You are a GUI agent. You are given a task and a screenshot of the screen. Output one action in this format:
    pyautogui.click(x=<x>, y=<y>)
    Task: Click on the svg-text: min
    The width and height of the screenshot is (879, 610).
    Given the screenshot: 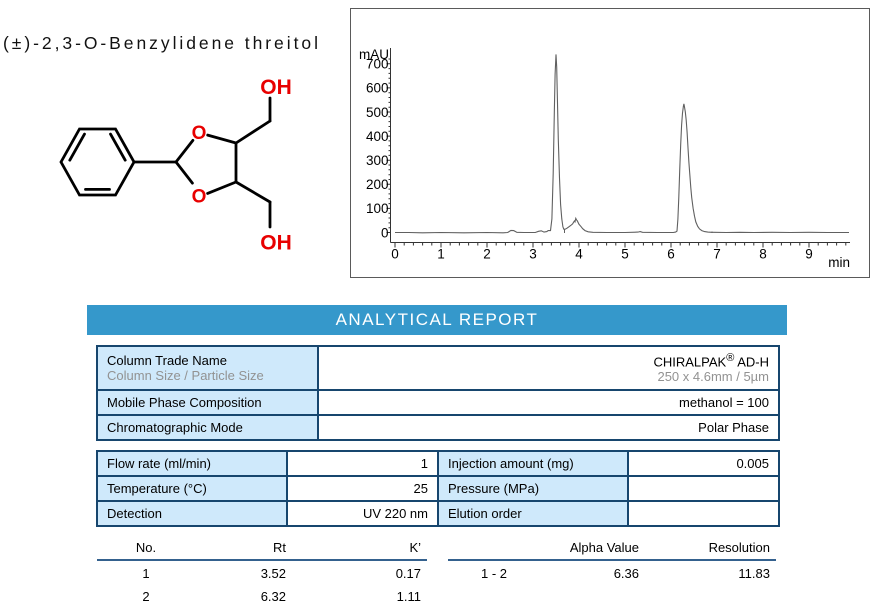 What is the action you would take?
    pyautogui.click(x=839, y=262)
    